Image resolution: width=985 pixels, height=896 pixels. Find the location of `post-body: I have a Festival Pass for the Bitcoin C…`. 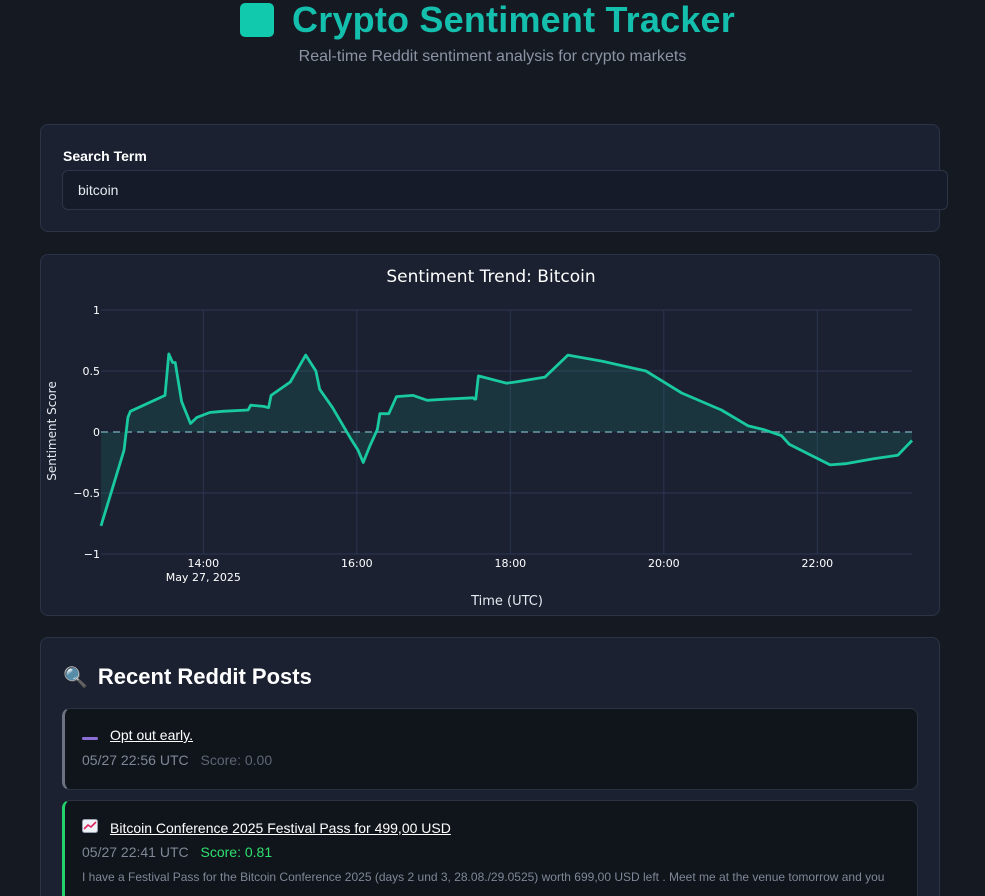

post-body: I have a Festival Pass for the Bitcoin C… is located at coordinates (483, 877).